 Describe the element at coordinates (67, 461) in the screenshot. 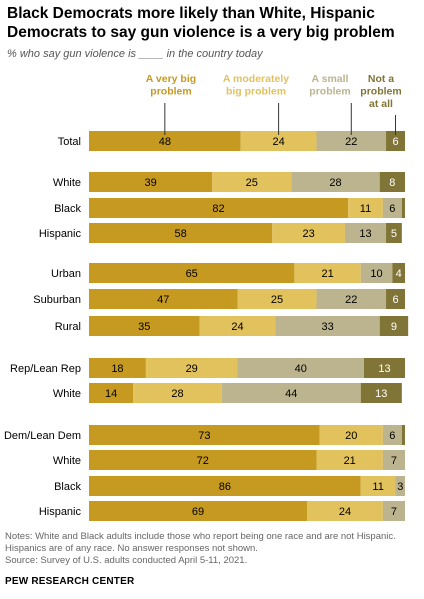

I see `category-label: White` at that location.